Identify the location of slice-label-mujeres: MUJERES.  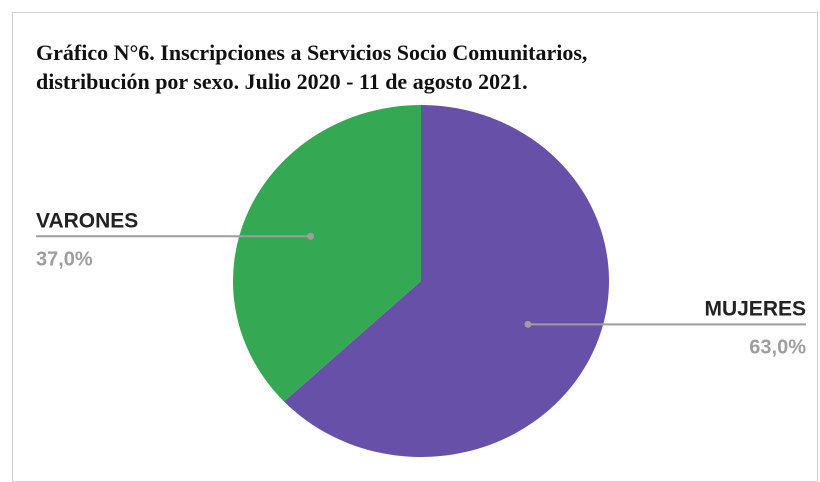
(755, 308).